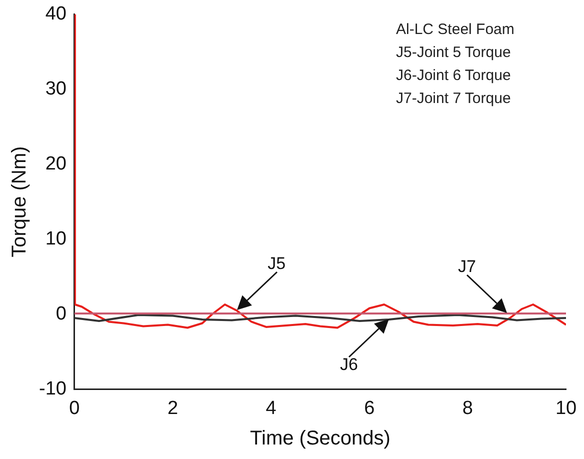 The height and width of the screenshot is (459, 584). What do you see at coordinates (271, 408) in the screenshot?
I see `x-tick-label: 4` at bounding box center [271, 408].